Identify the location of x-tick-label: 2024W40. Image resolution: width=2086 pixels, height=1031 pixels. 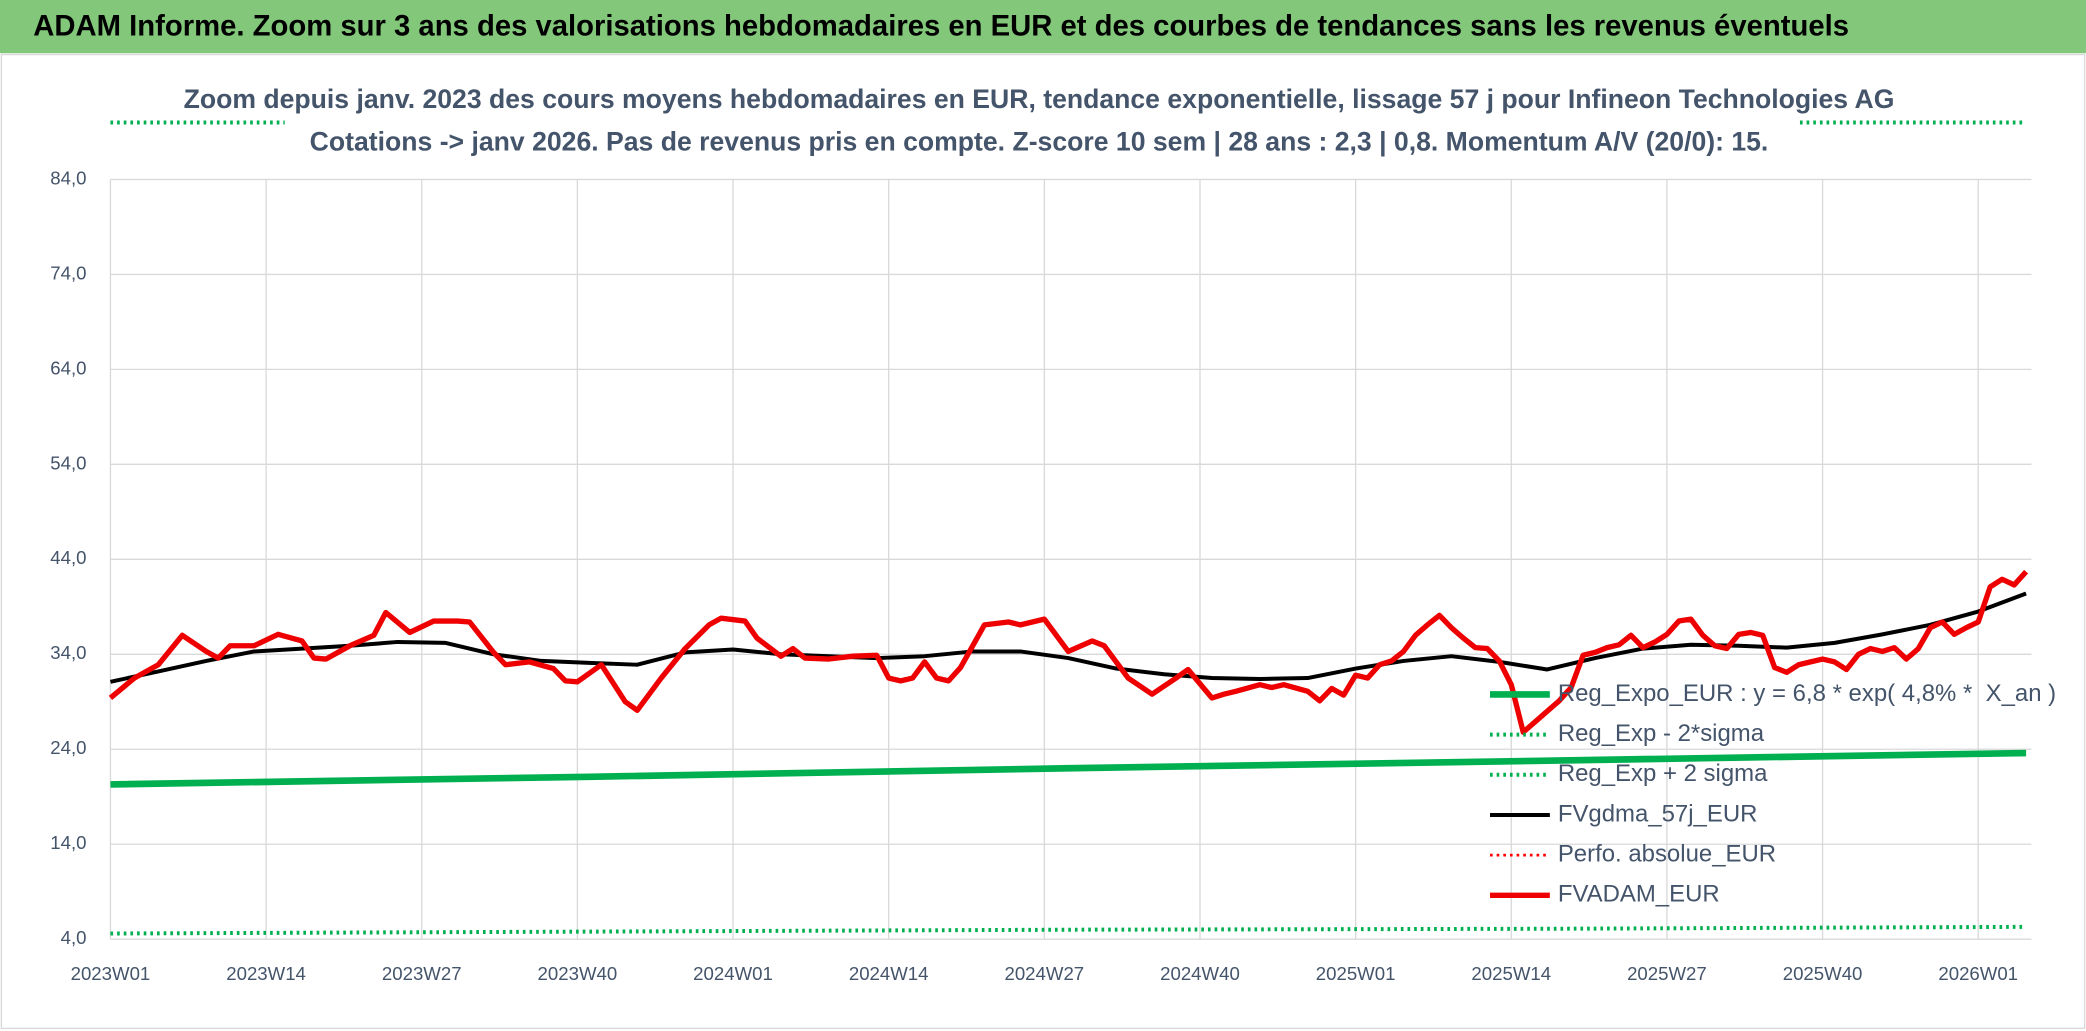
(1200, 973).